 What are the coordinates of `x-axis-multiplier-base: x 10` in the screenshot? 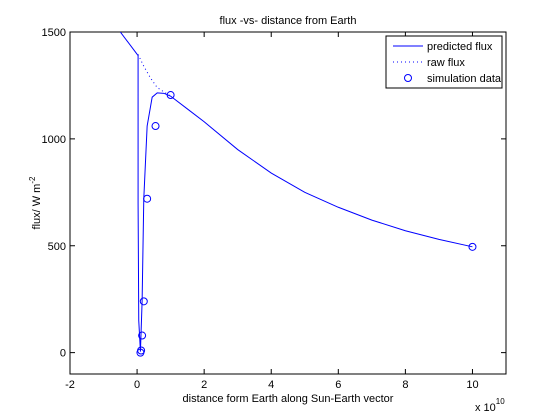 It's located at (485, 408).